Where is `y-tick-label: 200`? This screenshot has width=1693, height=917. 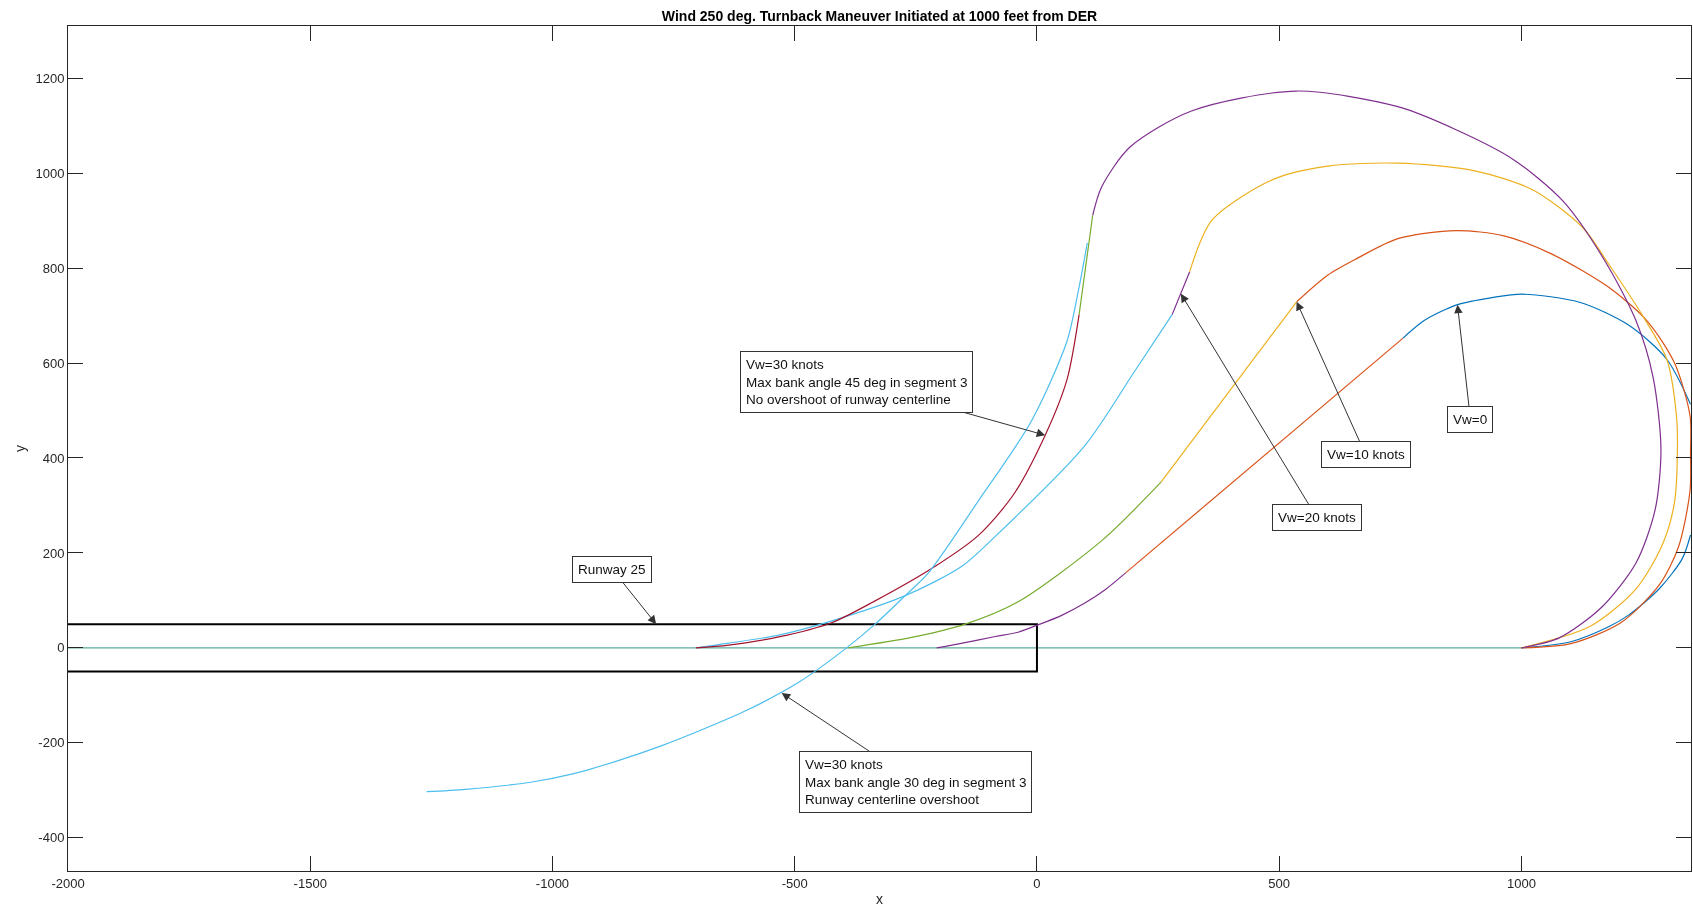 y-tick-label: 200 is located at coordinates (53, 553).